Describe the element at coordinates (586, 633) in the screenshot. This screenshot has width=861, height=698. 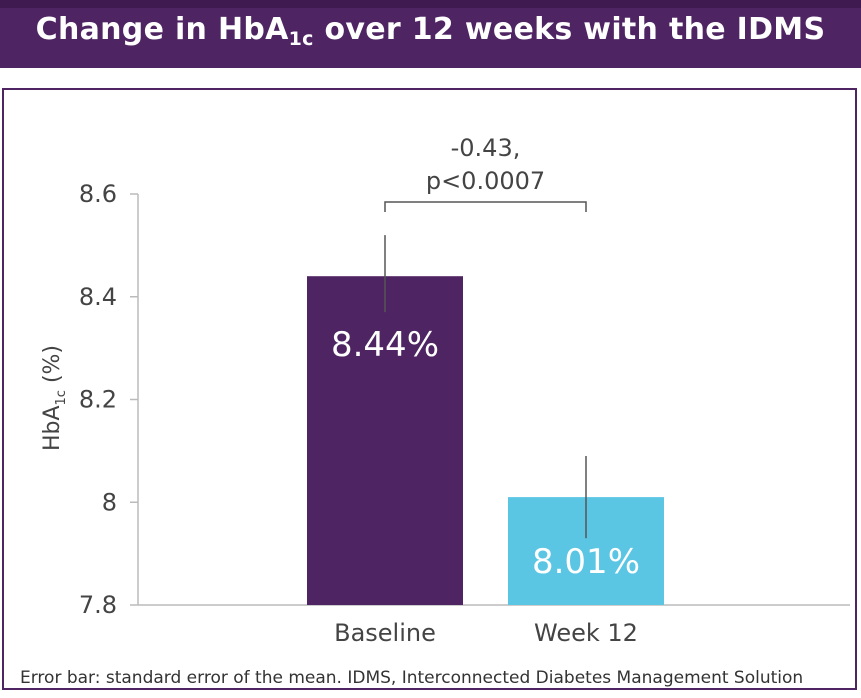
I see `x-tick-label: Week 12` at that location.